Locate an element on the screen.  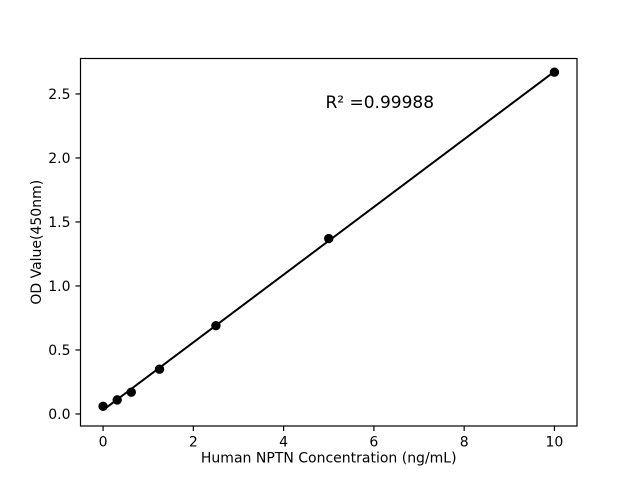
y-tick-label: 0.5 is located at coordinates (59, 351).